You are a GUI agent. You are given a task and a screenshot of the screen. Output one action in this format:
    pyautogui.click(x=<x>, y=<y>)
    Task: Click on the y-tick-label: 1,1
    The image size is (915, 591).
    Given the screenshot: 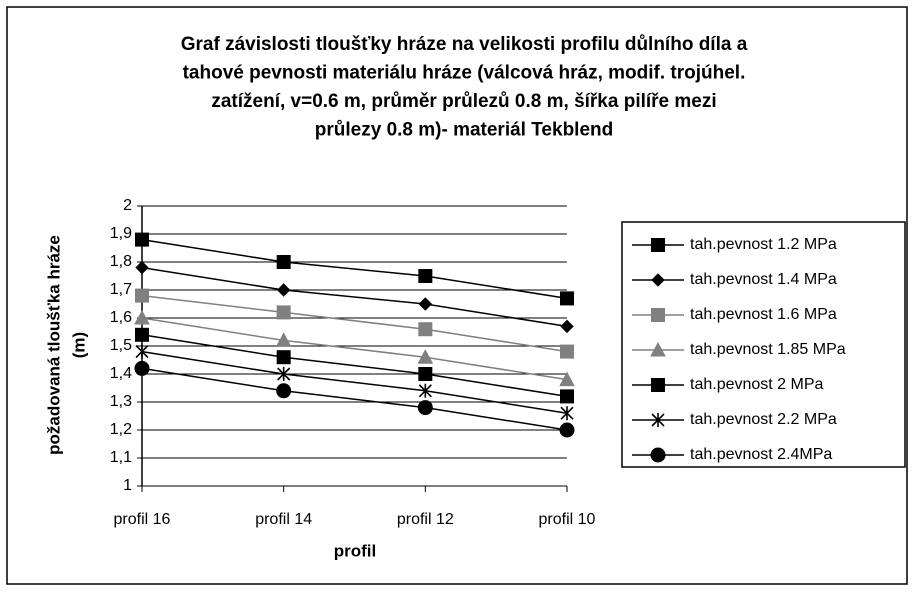 What is the action you would take?
    pyautogui.click(x=121, y=457)
    